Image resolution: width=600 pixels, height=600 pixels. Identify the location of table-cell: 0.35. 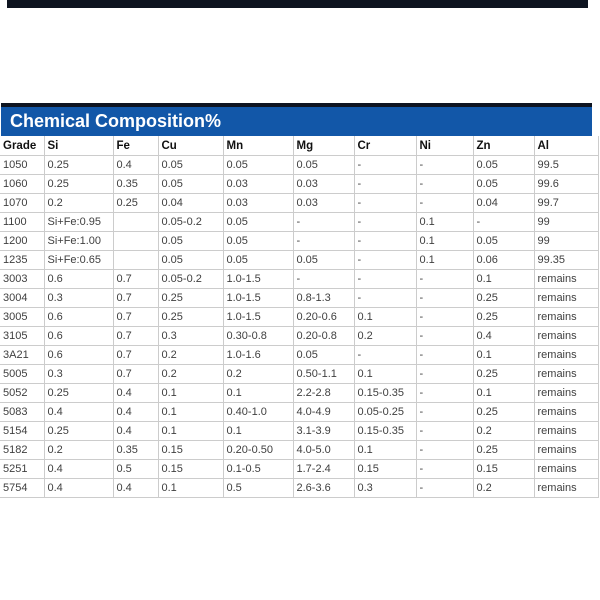
(135, 184).